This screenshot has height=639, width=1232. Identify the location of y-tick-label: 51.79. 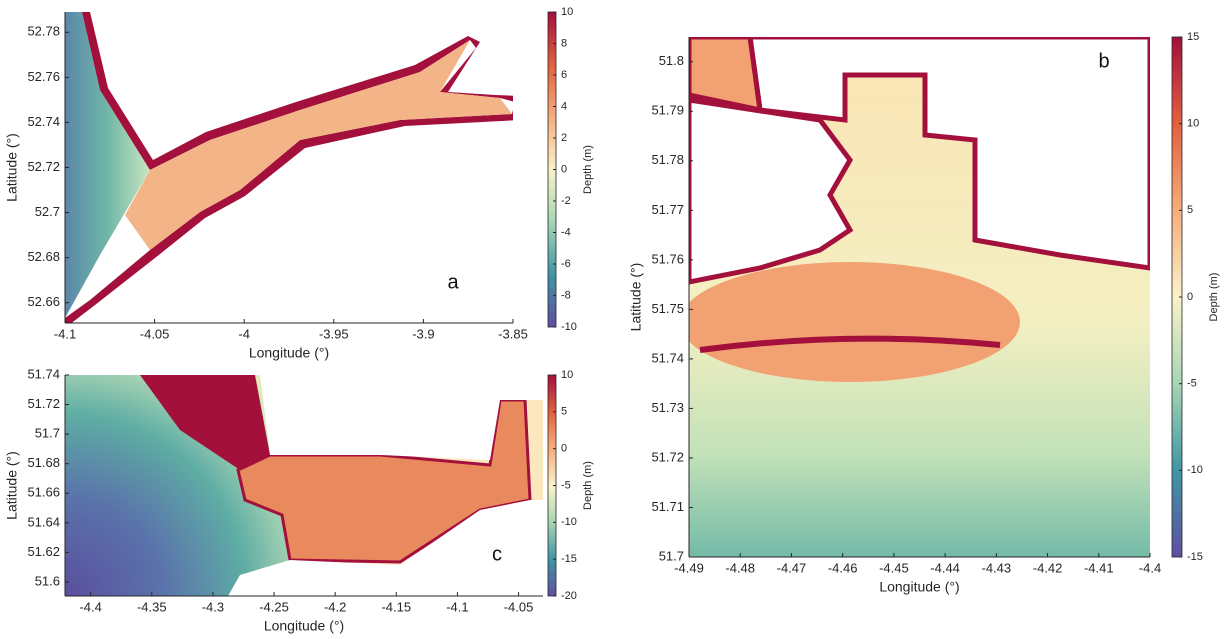
(667, 110).